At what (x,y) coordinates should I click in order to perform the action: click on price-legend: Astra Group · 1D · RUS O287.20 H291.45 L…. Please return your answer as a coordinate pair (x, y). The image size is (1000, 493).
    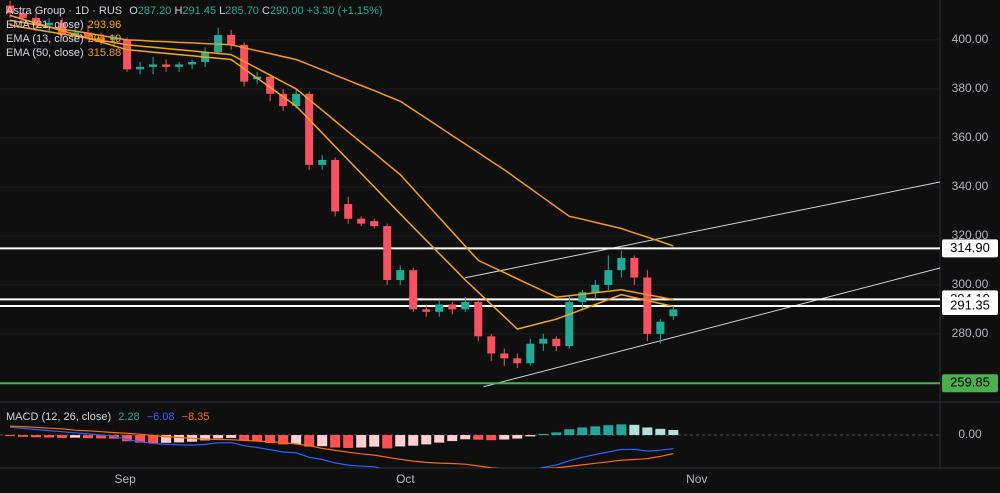
    Looking at the image, I should click on (194, 32).